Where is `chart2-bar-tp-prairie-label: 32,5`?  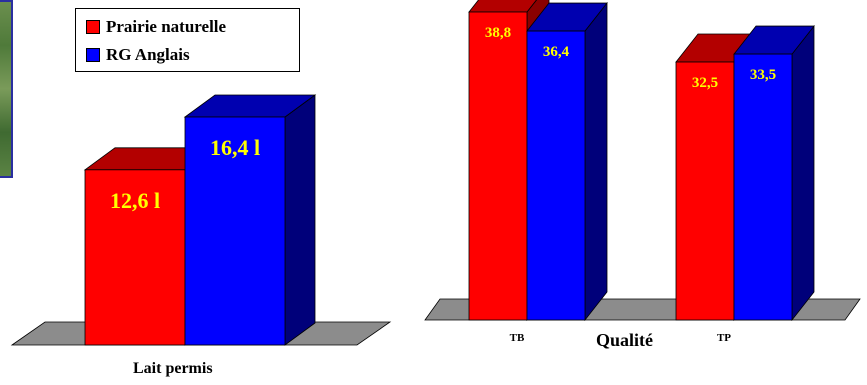
chart2-bar-tp-prairie-label: 32,5 is located at coordinates (705, 83).